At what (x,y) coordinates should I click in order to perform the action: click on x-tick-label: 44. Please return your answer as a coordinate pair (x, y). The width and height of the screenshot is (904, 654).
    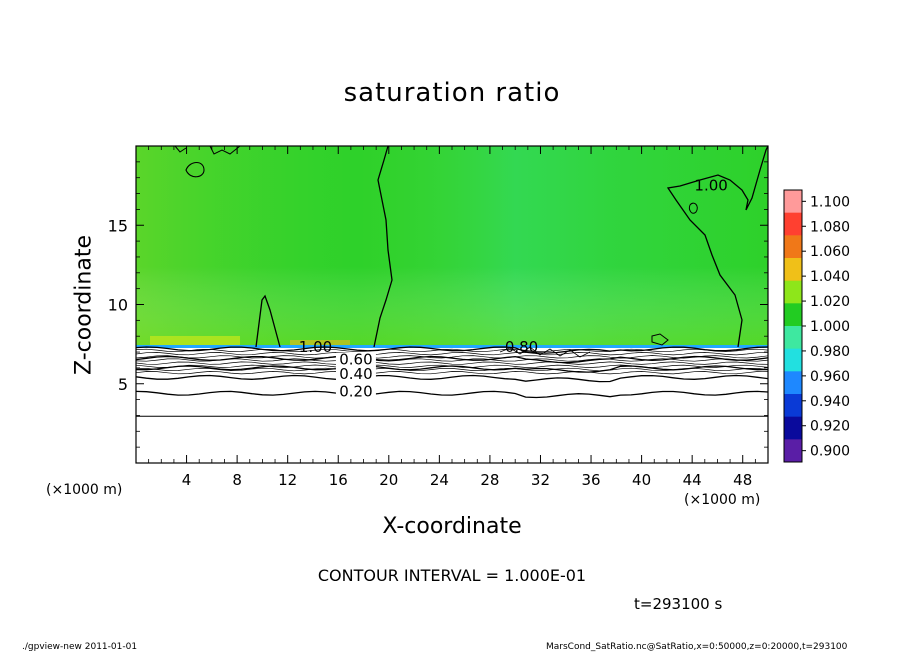
    Looking at the image, I should click on (692, 480).